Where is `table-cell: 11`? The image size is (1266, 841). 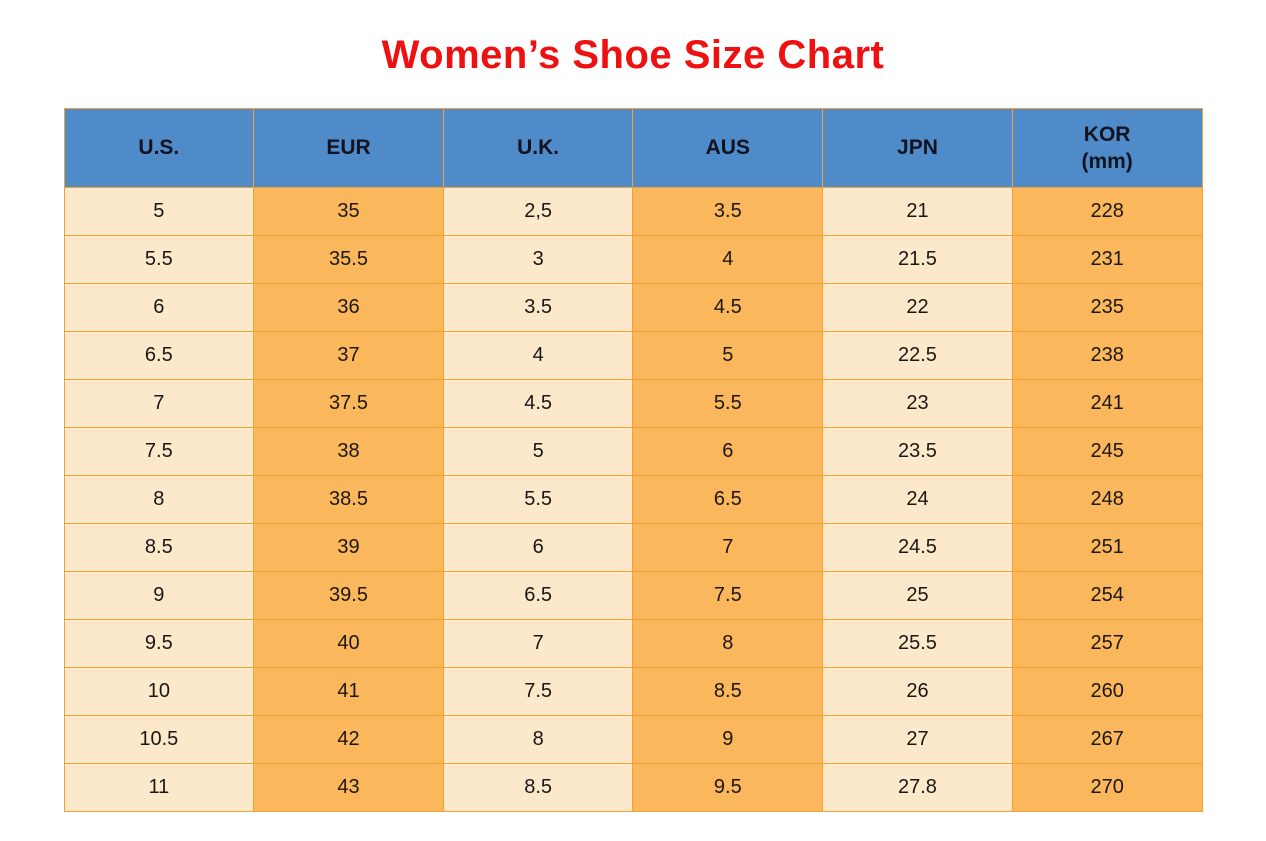
table-cell: 11 is located at coordinates (159, 787).